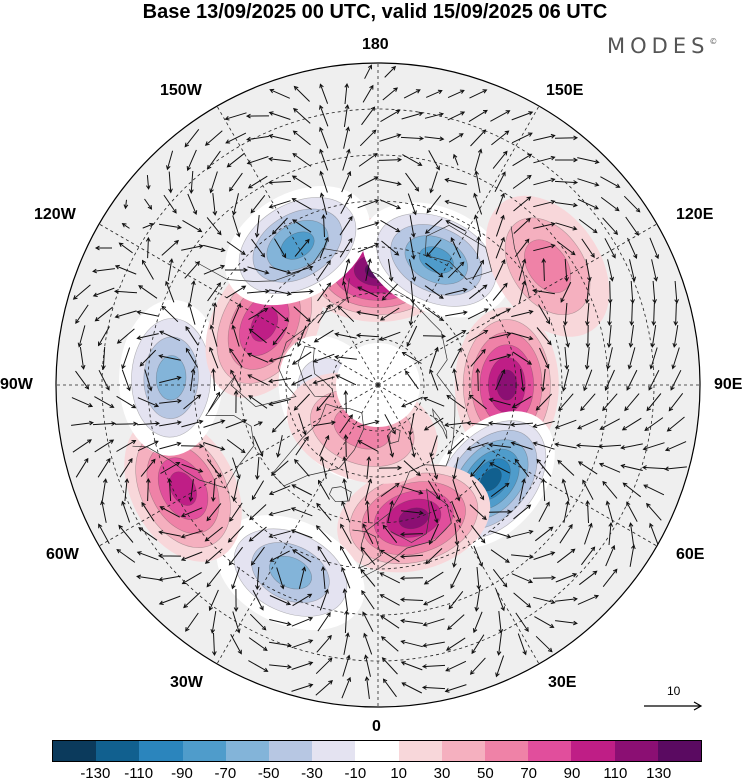 Image resolution: width=750 pixels, height=783 pixels. I want to click on lon-label-60w: 60W, so click(62, 554).